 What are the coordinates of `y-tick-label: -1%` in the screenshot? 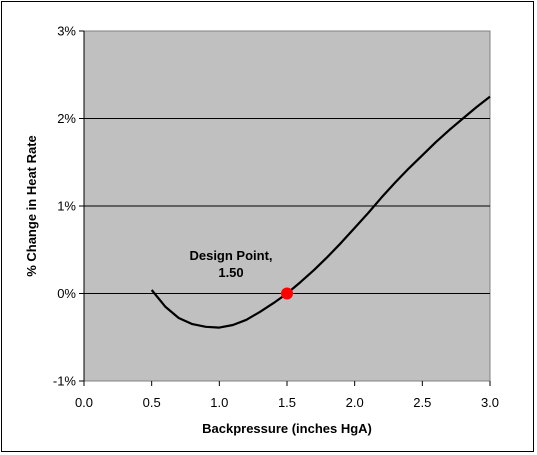 It's located at (65, 381).